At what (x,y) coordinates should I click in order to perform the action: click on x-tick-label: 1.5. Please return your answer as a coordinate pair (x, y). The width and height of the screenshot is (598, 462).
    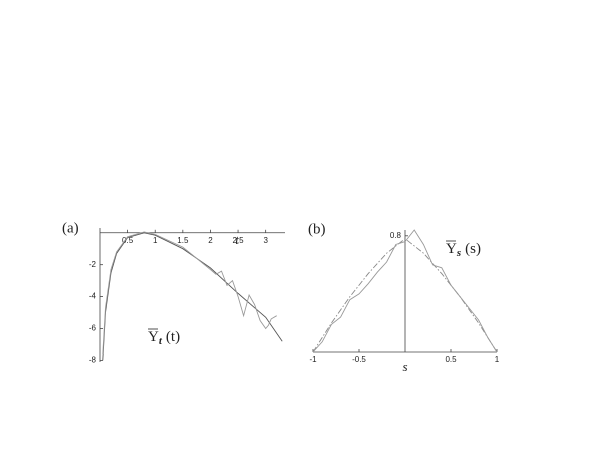
    Looking at the image, I should click on (183, 240).